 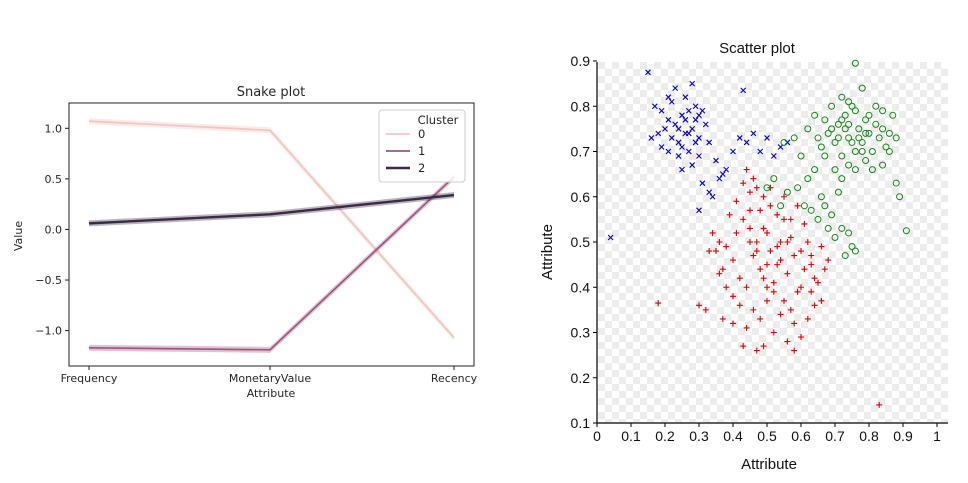 I want to click on snake-y-tick-label: 0.5, so click(x=54, y=179).